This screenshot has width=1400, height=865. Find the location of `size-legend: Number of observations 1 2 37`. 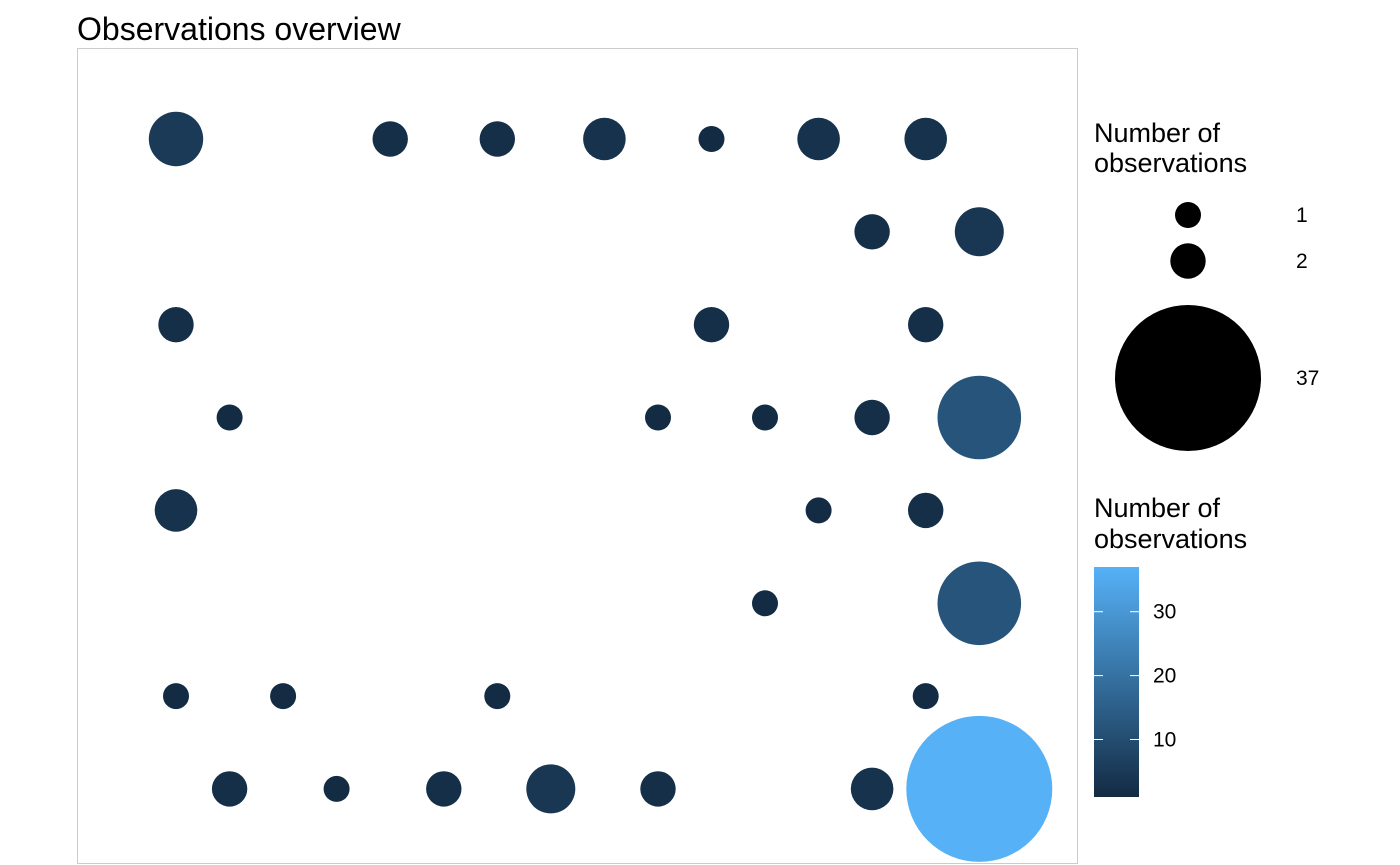

size-legend: Number of observations 1 2 37 is located at coordinates (1206, 284).